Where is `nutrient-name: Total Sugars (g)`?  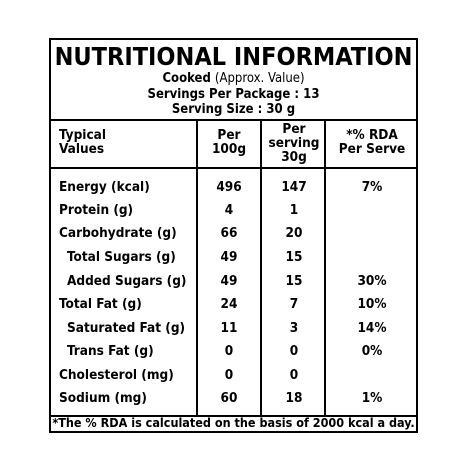
nutrient-name: Total Sugars (g) is located at coordinates (121, 257).